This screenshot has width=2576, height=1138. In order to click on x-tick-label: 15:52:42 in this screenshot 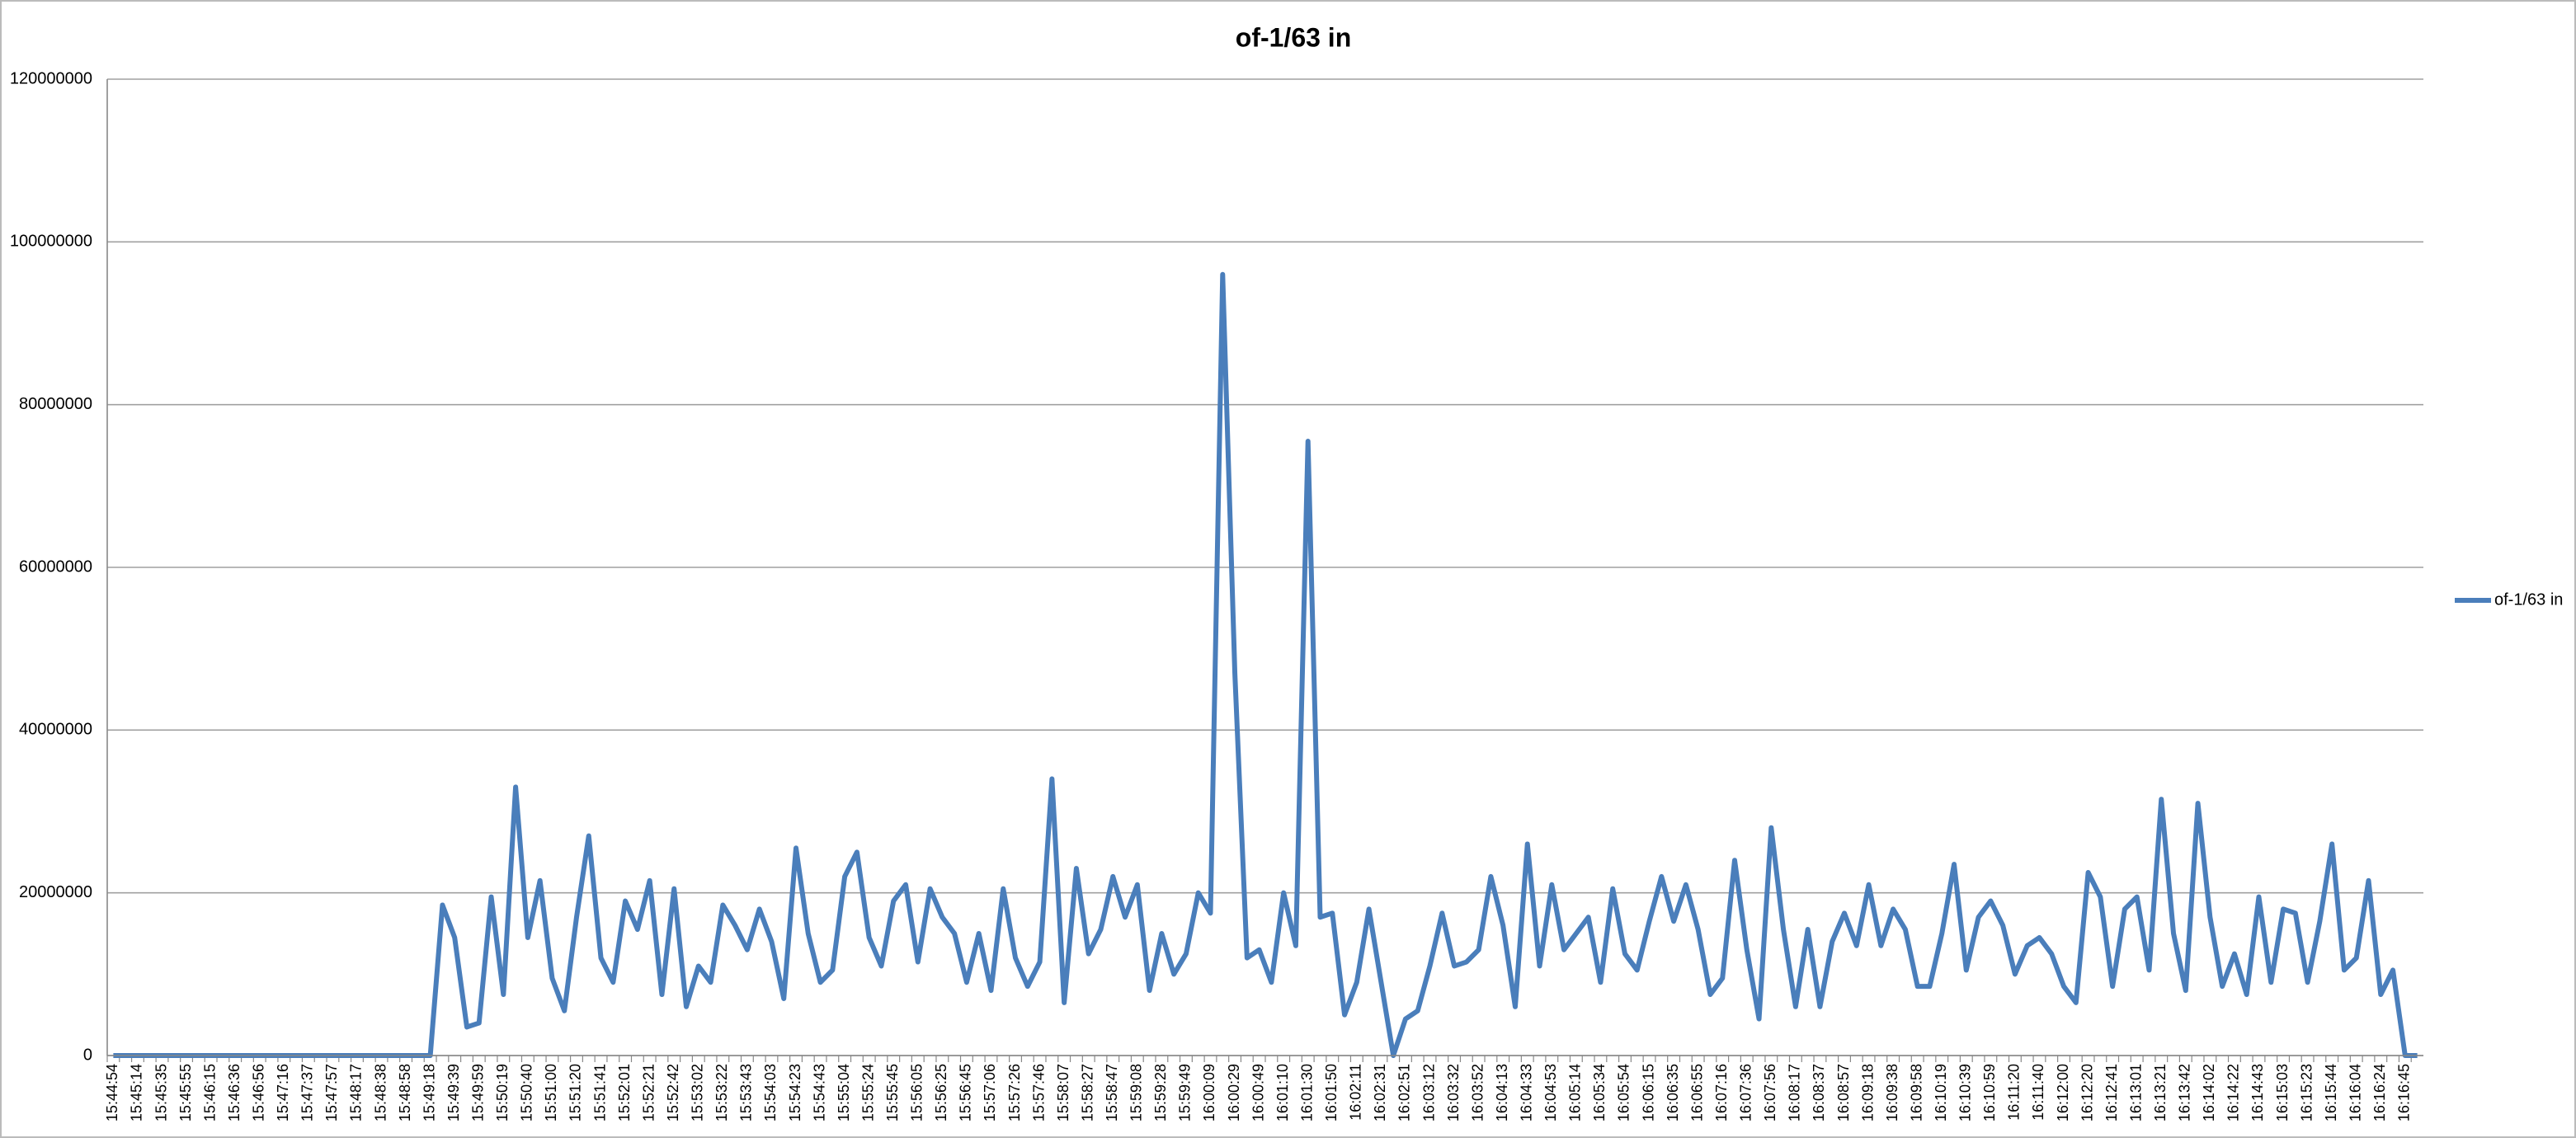, I will do `click(673, 1093)`.